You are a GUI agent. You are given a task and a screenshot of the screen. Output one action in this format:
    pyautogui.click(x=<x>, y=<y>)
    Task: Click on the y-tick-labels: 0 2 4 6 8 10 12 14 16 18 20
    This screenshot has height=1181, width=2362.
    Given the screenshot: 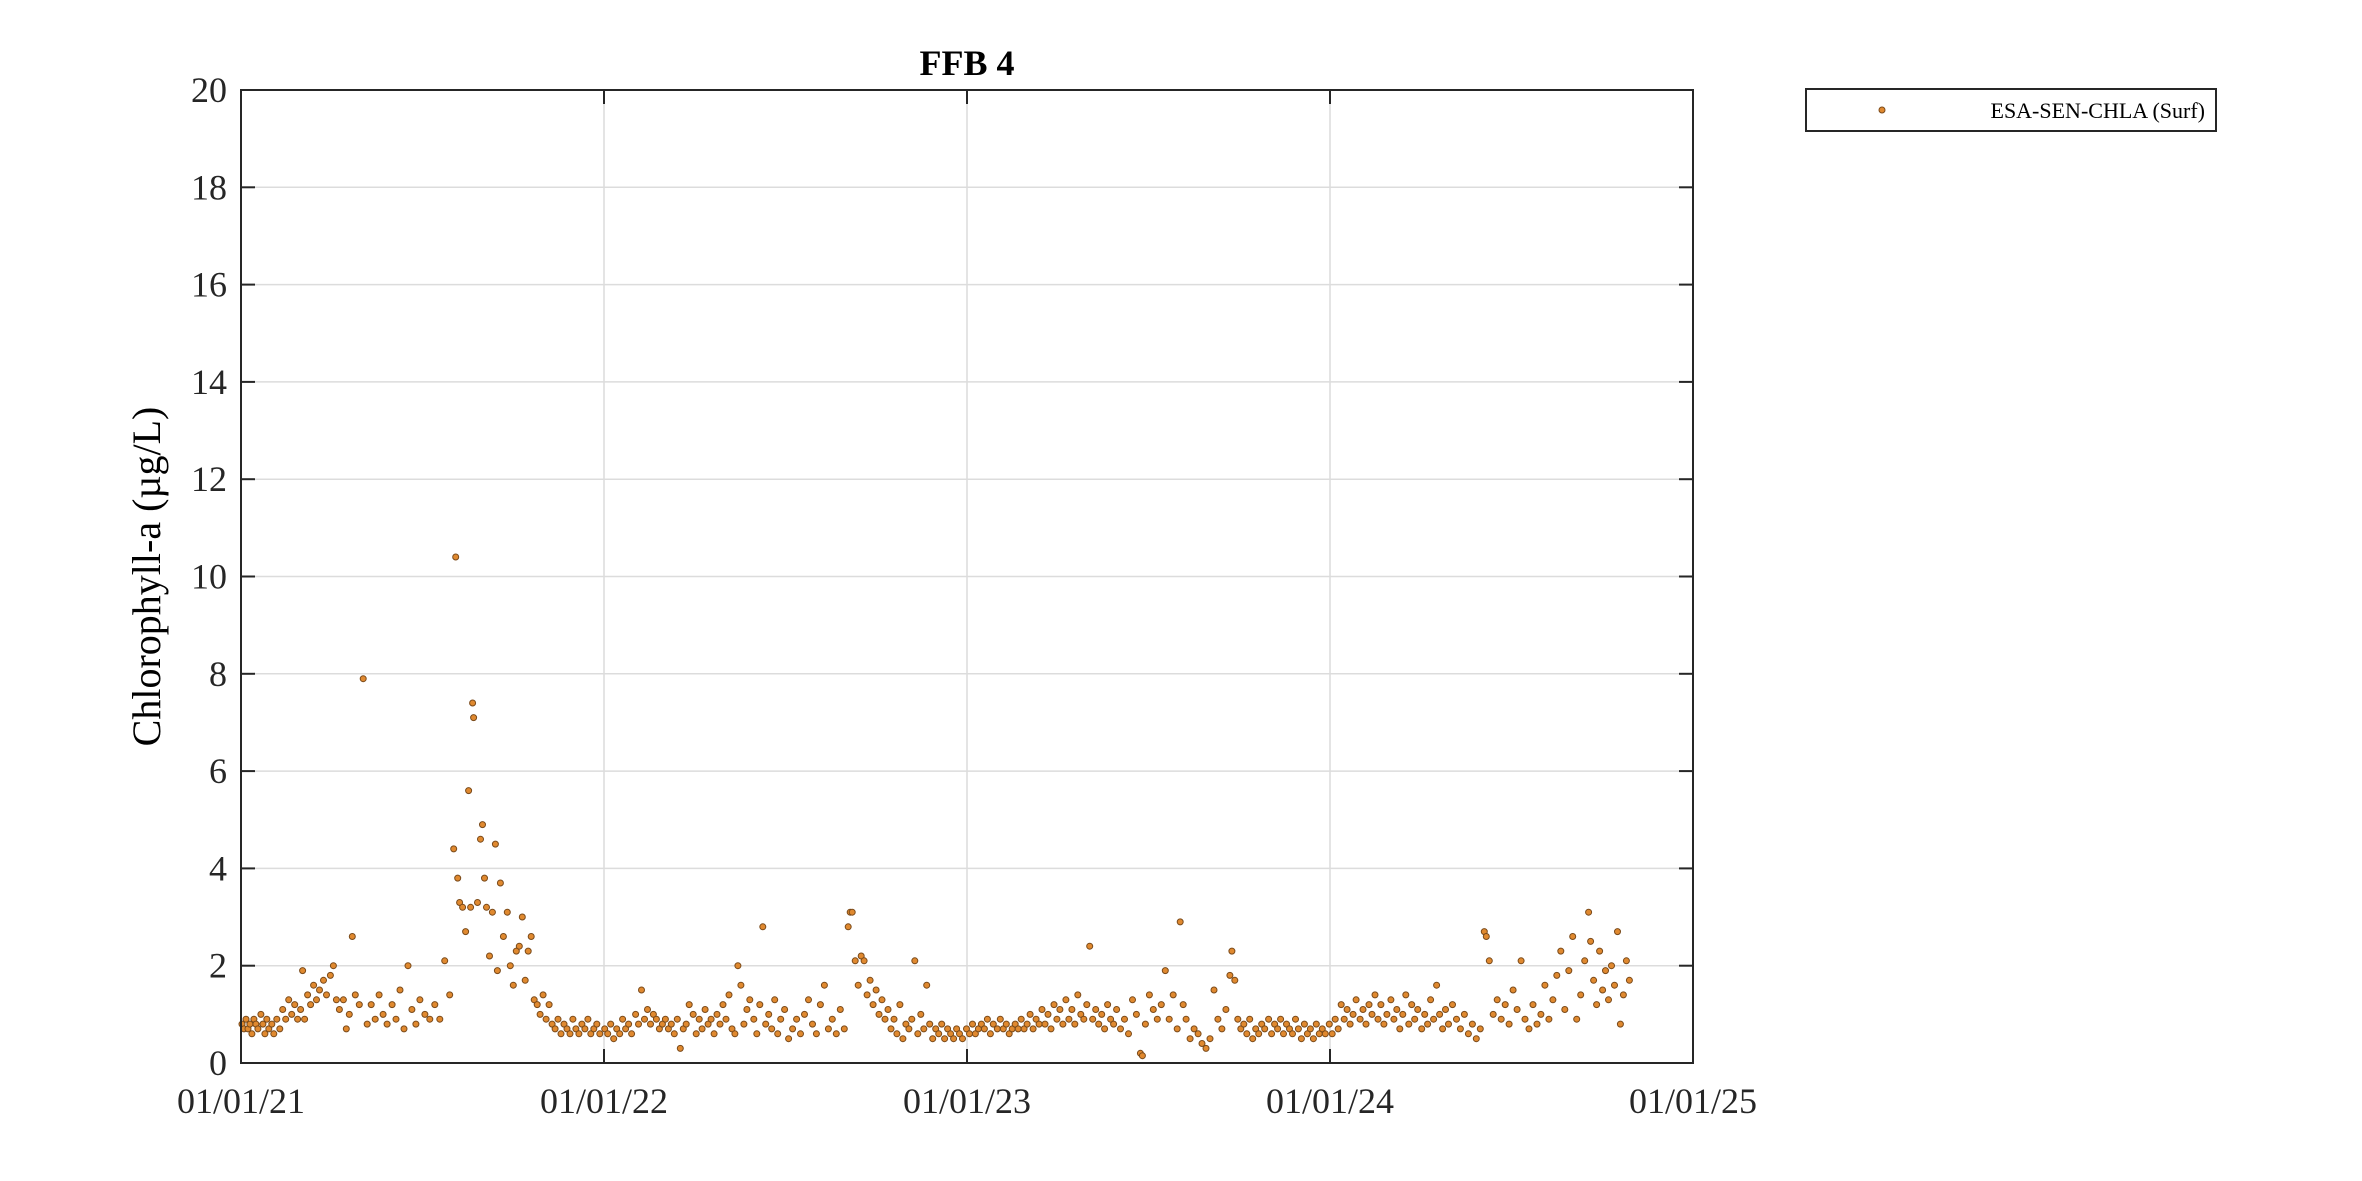 What is the action you would take?
    pyautogui.click(x=209, y=576)
    